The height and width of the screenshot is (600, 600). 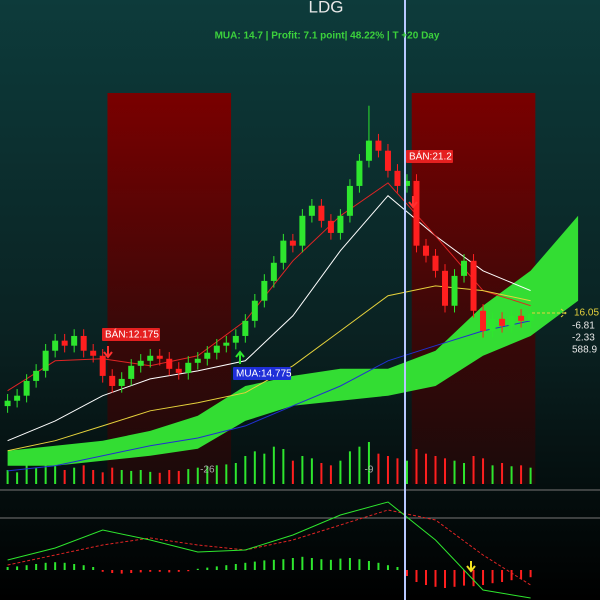 I want to click on sell-label: BÁN:12.175, so click(x=132, y=334).